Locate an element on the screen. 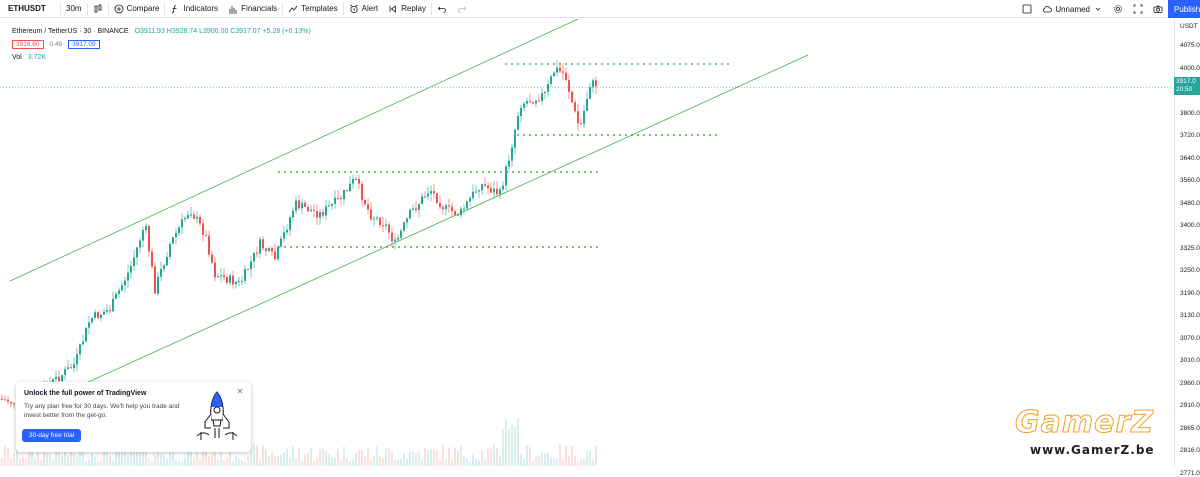  templates-button: Templates is located at coordinates (312, 9).